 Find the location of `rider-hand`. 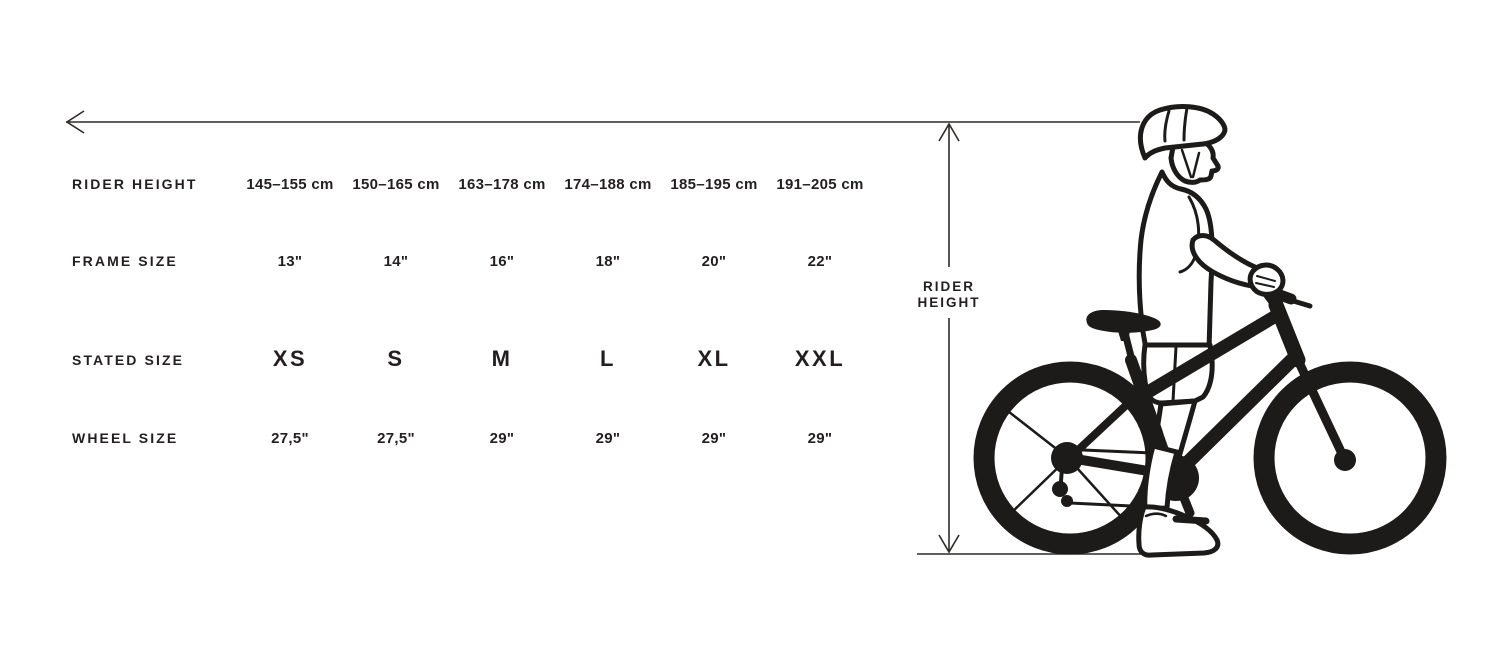

rider-hand is located at coordinates (1266, 279).